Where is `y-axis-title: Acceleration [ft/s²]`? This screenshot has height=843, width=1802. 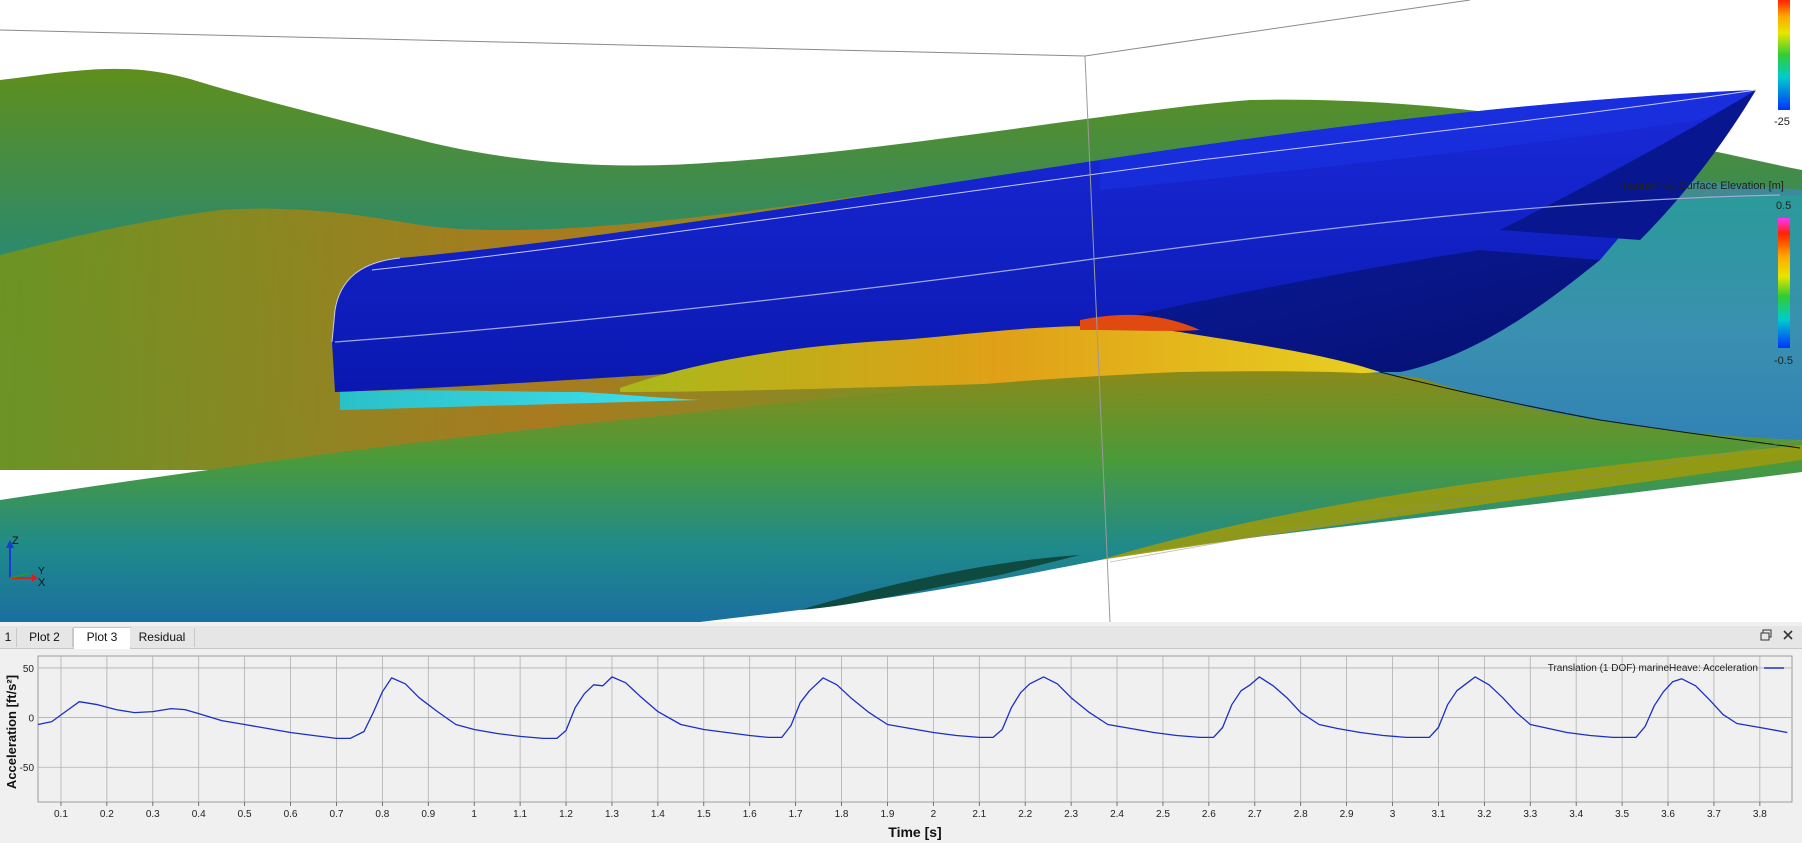 y-axis-title: Acceleration [ft/s²] is located at coordinates (11, 732).